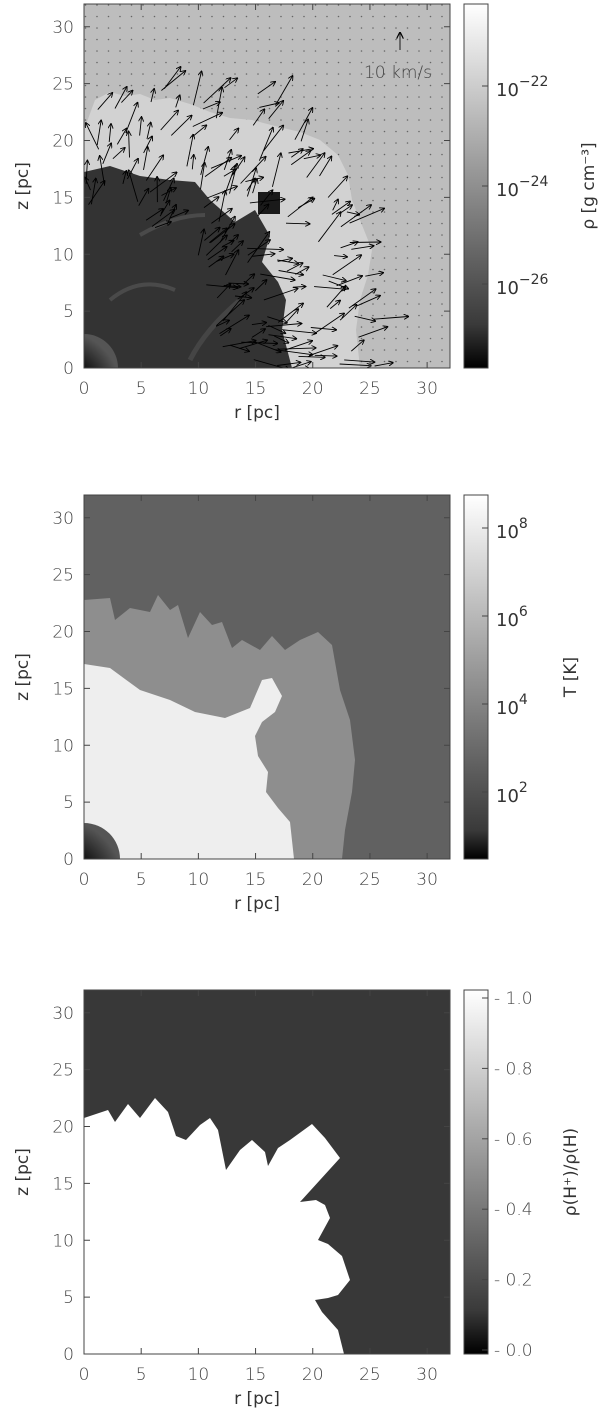 This screenshot has width=602, height=1424. What do you see at coordinates (199, 389) in the screenshot?
I see `density-xtick-label: 10` at bounding box center [199, 389].